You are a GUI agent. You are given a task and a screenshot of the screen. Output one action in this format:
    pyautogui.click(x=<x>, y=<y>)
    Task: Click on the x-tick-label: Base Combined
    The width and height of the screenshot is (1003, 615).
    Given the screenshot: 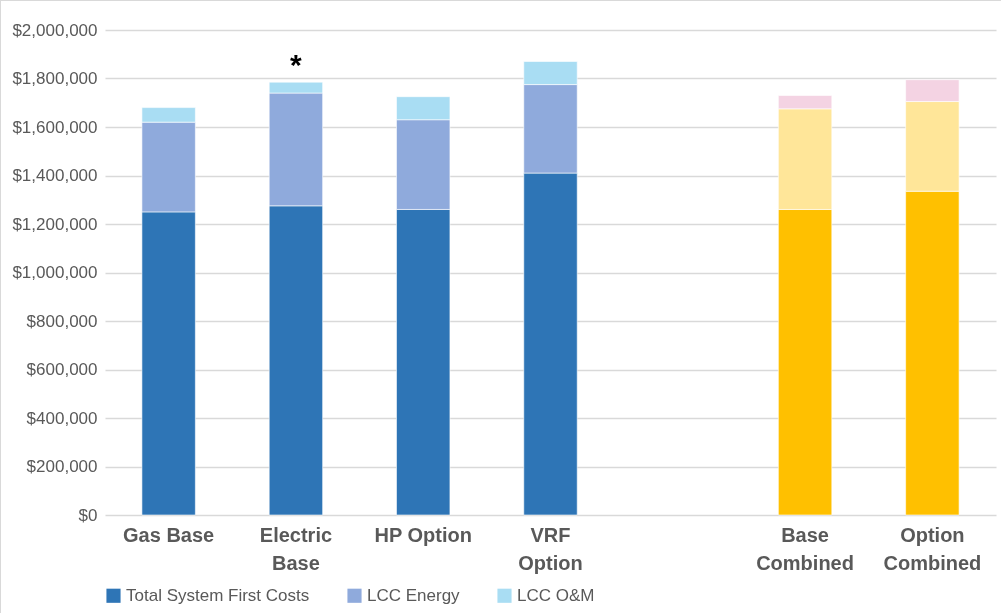 What is the action you would take?
    pyautogui.click(x=805, y=548)
    